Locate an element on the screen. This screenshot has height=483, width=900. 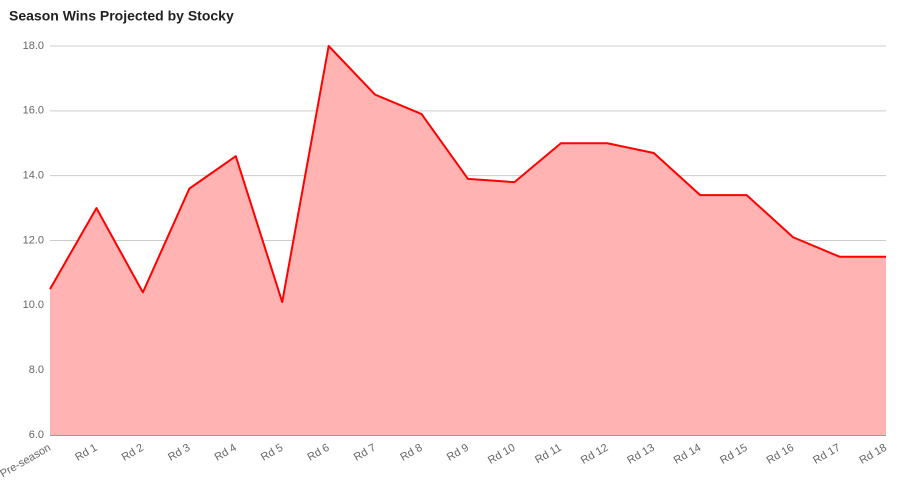
y-tick-label: 14.0 is located at coordinates (33, 176).